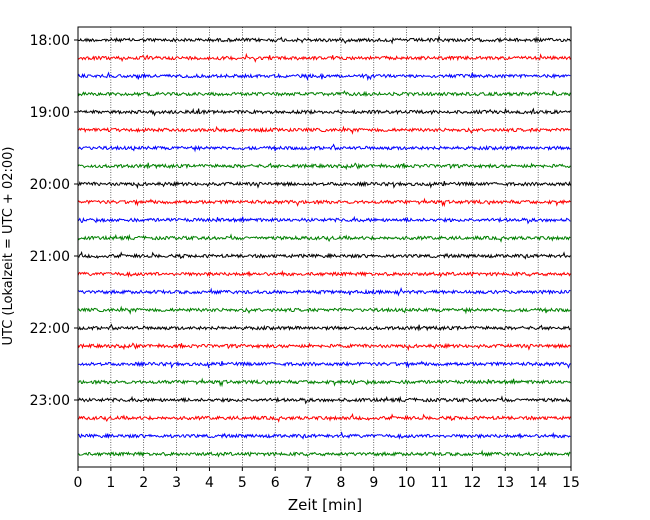 The height and width of the screenshot is (520, 650). I want to click on y-tick-label: 20:00, so click(50, 185).